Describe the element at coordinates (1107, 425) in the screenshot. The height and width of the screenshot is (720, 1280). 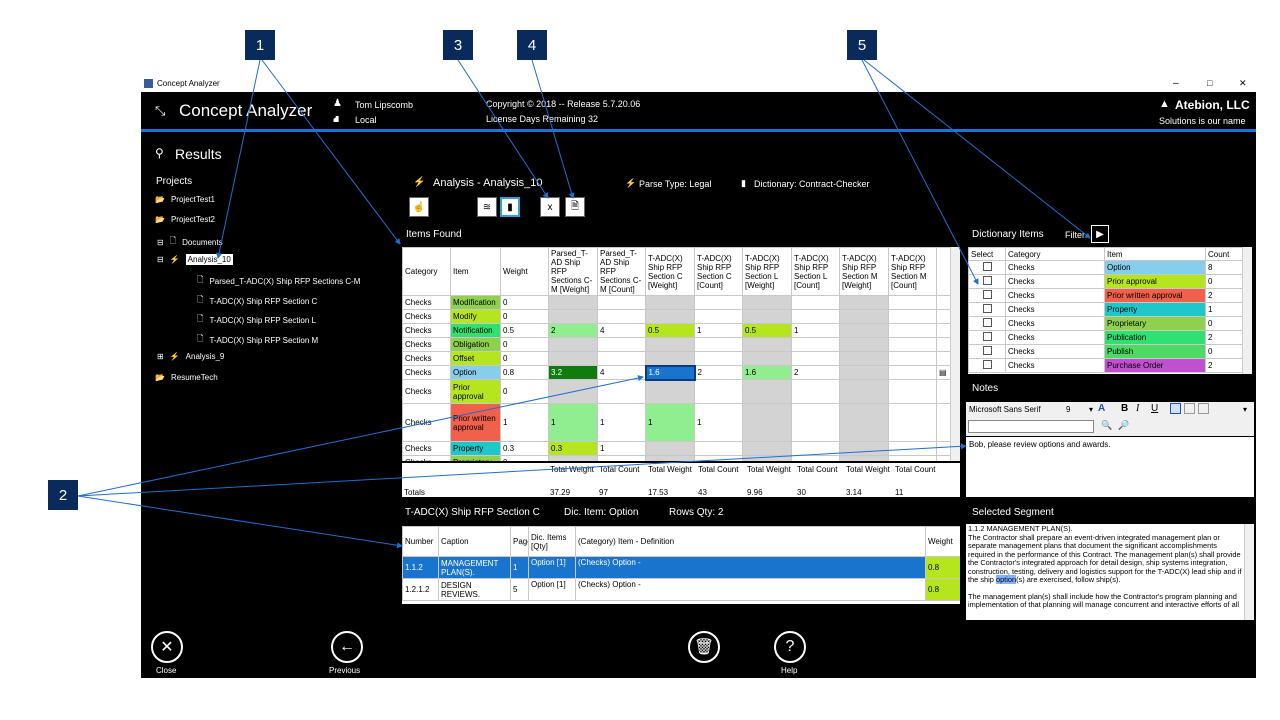
I see `find-icon: 🔍` at that location.